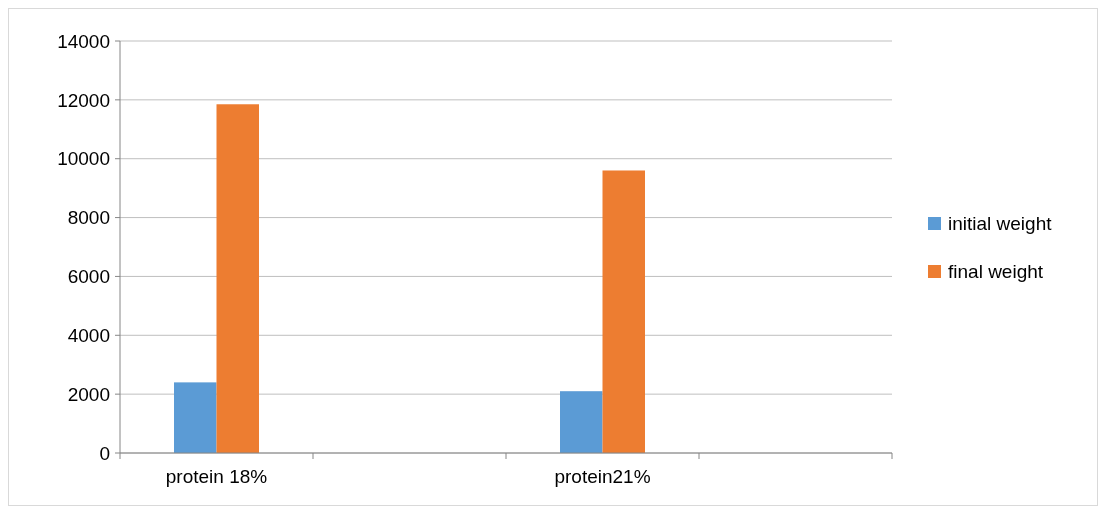 The width and height of the screenshot is (1106, 514). Describe the element at coordinates (216, 476) in the screenshot. I see `x-tick-label: protein 18%` at that location.